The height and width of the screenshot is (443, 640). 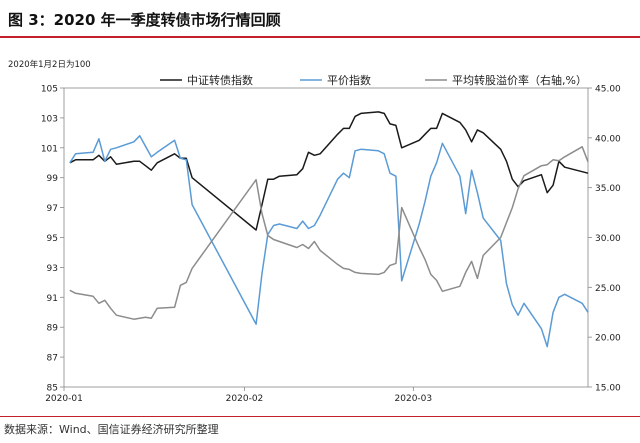 What do you see at coordinates (144, 20) in the screenshot?
I see `figure-title: 图 3：2020 年一季度转债市场行情回顾` at bounding box center [144, 20].